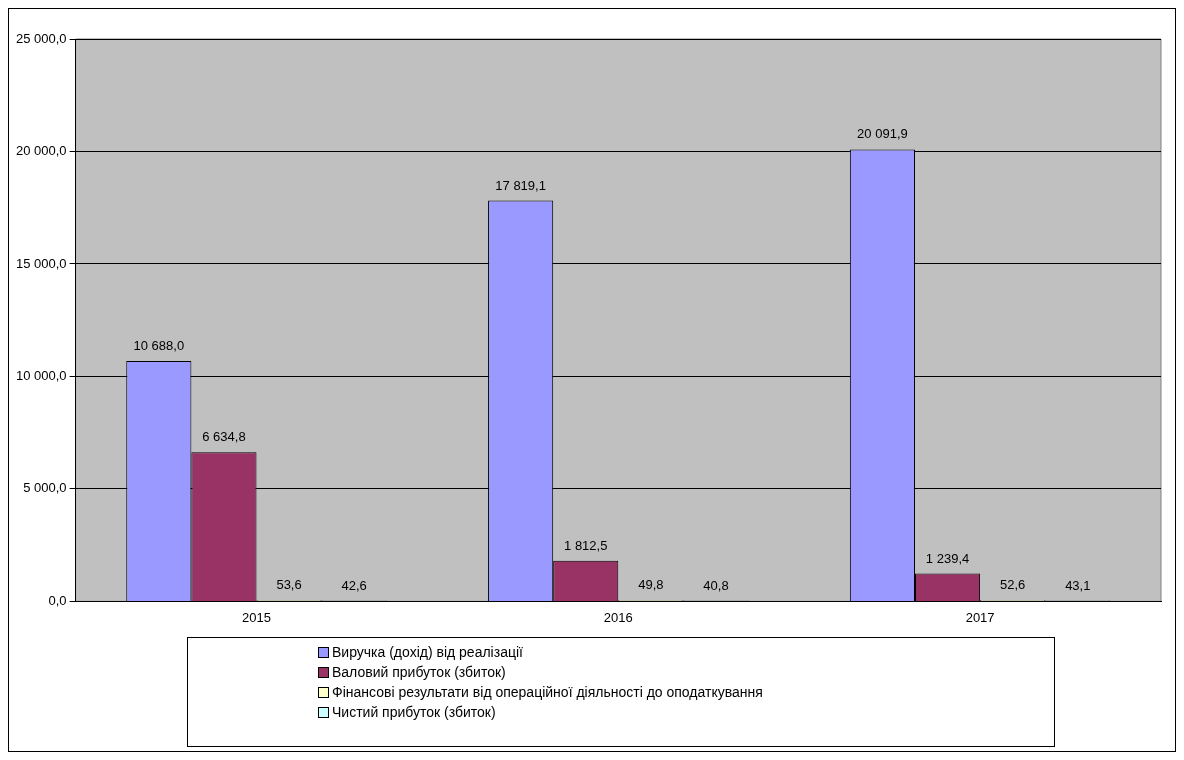  What do you see at coordinates (45, 488) in the screenshot?
I see `y-tick-label: 5 000,0` at bounding box center [45, 488].